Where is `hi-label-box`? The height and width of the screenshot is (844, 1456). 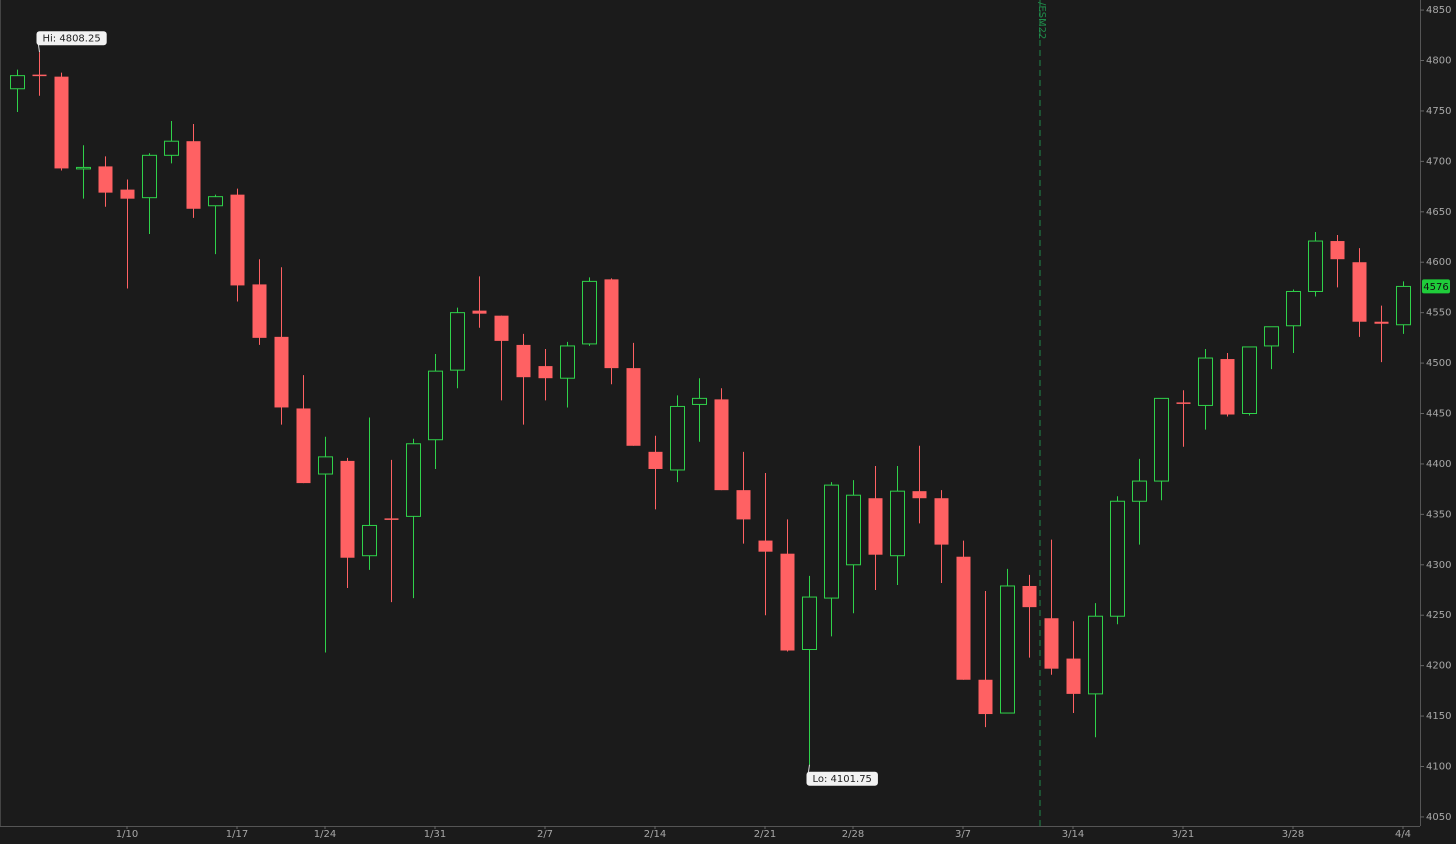 hi-label-box is located at coordinates (71, 38).